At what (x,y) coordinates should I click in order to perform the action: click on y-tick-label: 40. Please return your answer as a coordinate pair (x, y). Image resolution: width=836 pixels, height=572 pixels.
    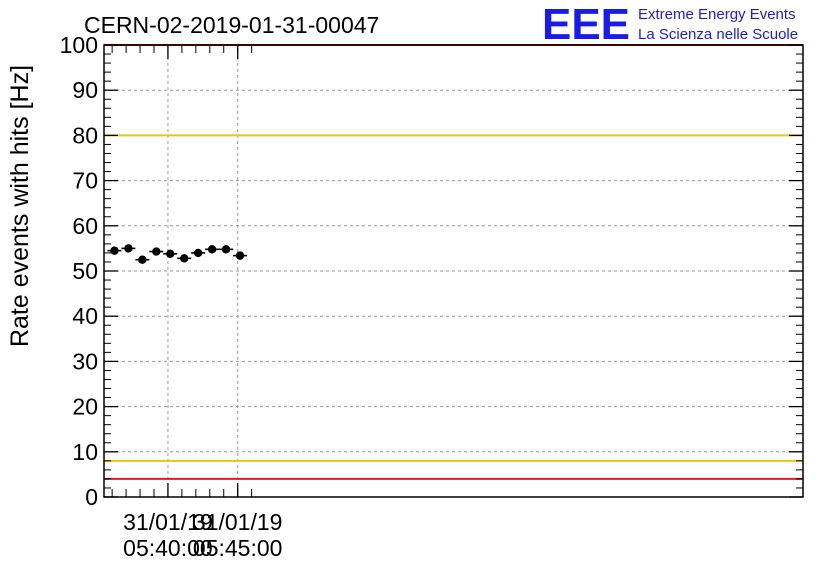
    Looking at the image, I should click on (85, 316).